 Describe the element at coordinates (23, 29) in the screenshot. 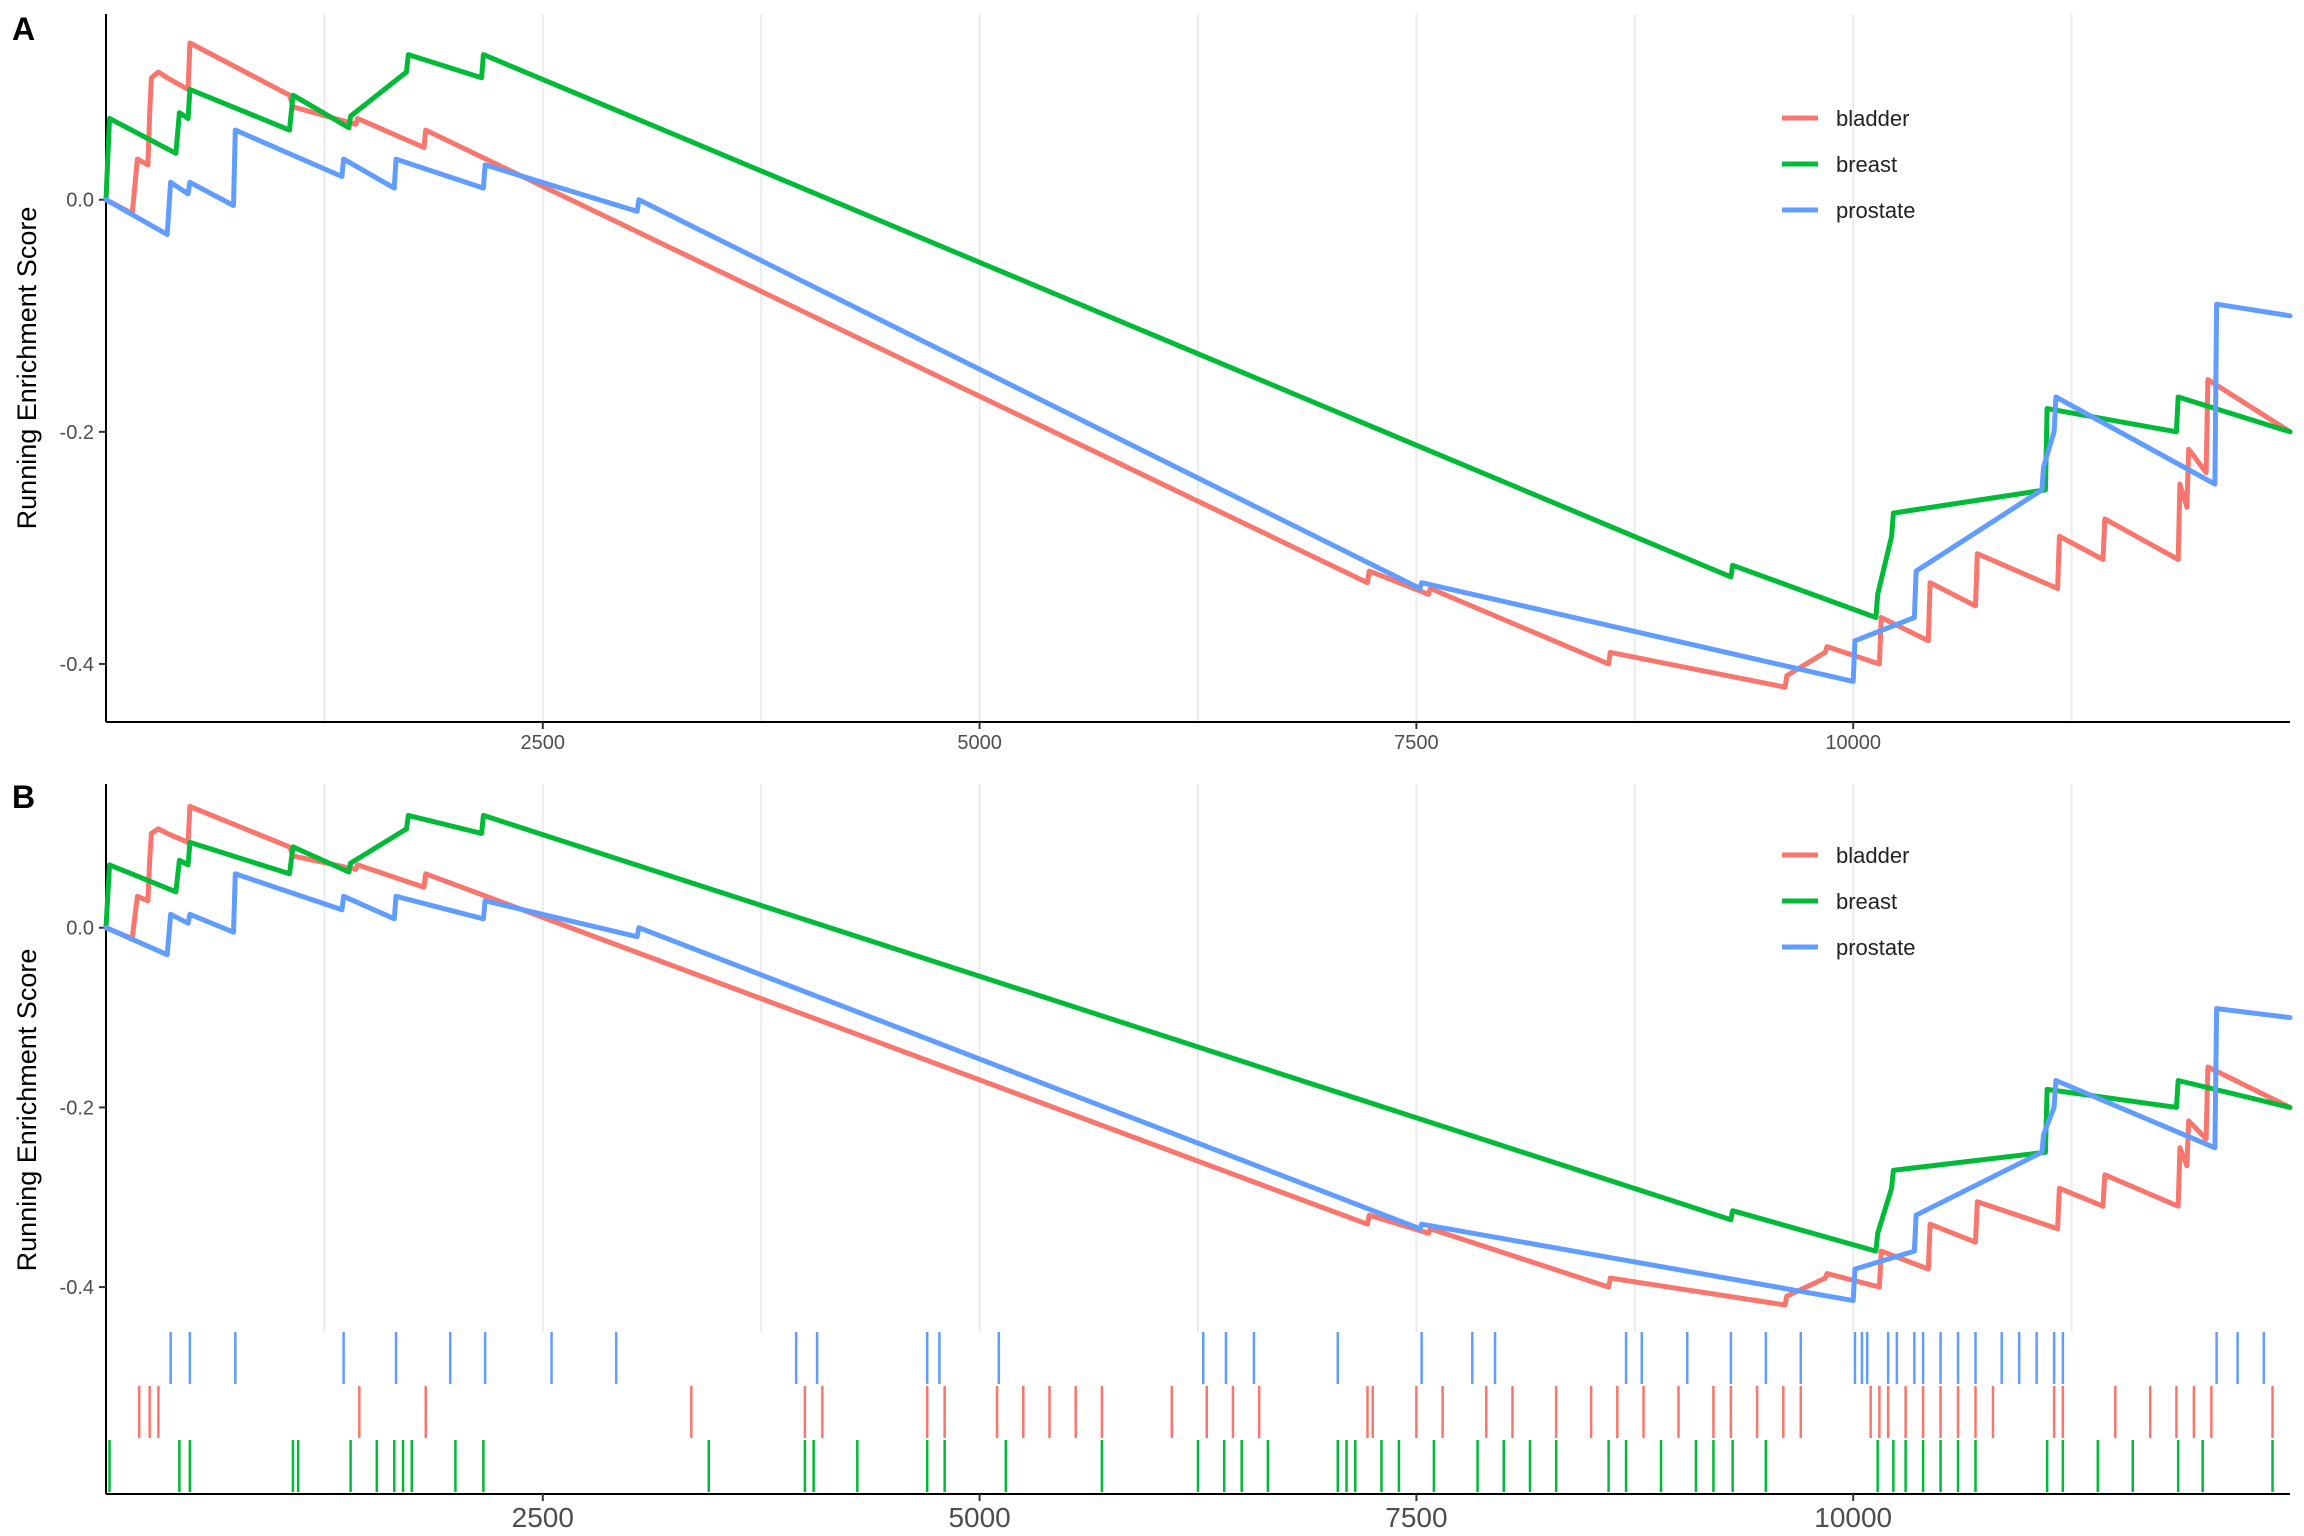

I see `panel-label-a: A` at that location.